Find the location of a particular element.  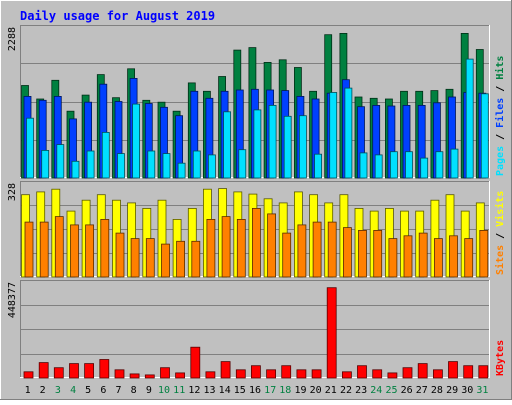

x-tick-label-day-18: 18 is located at coordinates (285, 390).